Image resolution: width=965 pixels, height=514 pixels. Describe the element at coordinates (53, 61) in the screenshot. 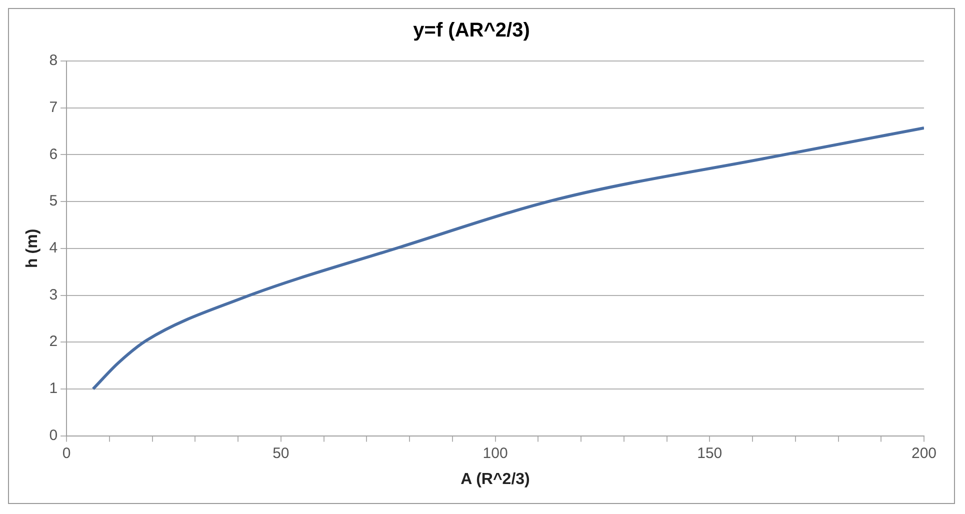

I see `y-tick-label: 8` at that location.